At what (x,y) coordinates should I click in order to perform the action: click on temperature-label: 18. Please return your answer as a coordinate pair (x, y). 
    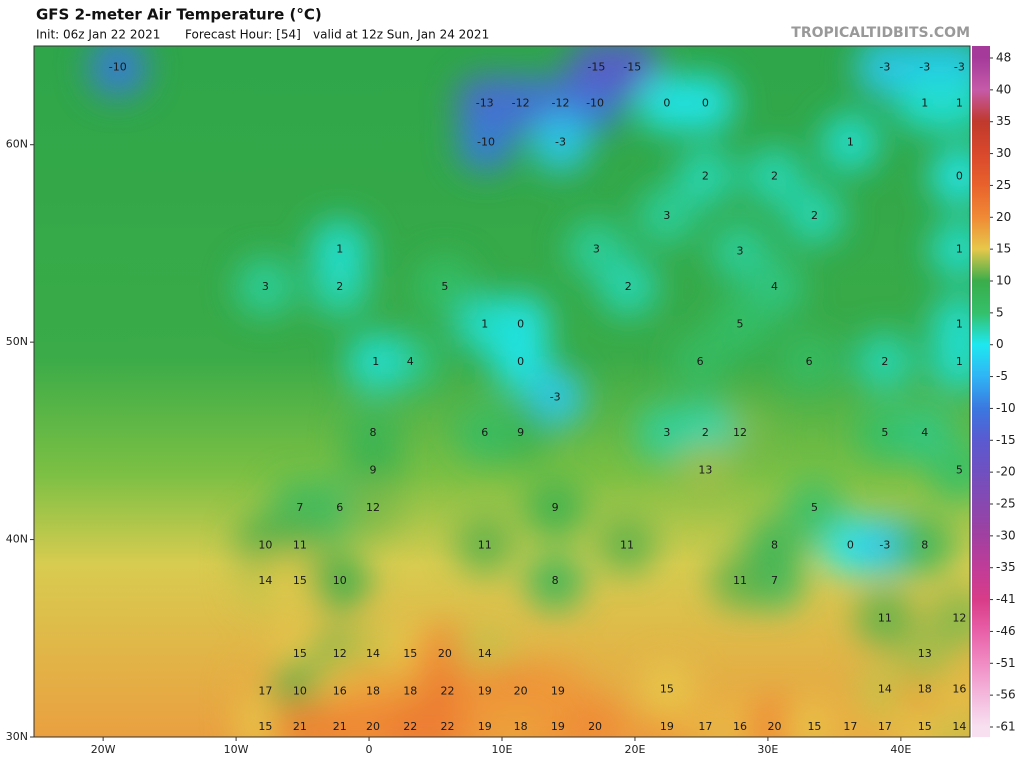
    Looking at the image, I should click on (410, 691).